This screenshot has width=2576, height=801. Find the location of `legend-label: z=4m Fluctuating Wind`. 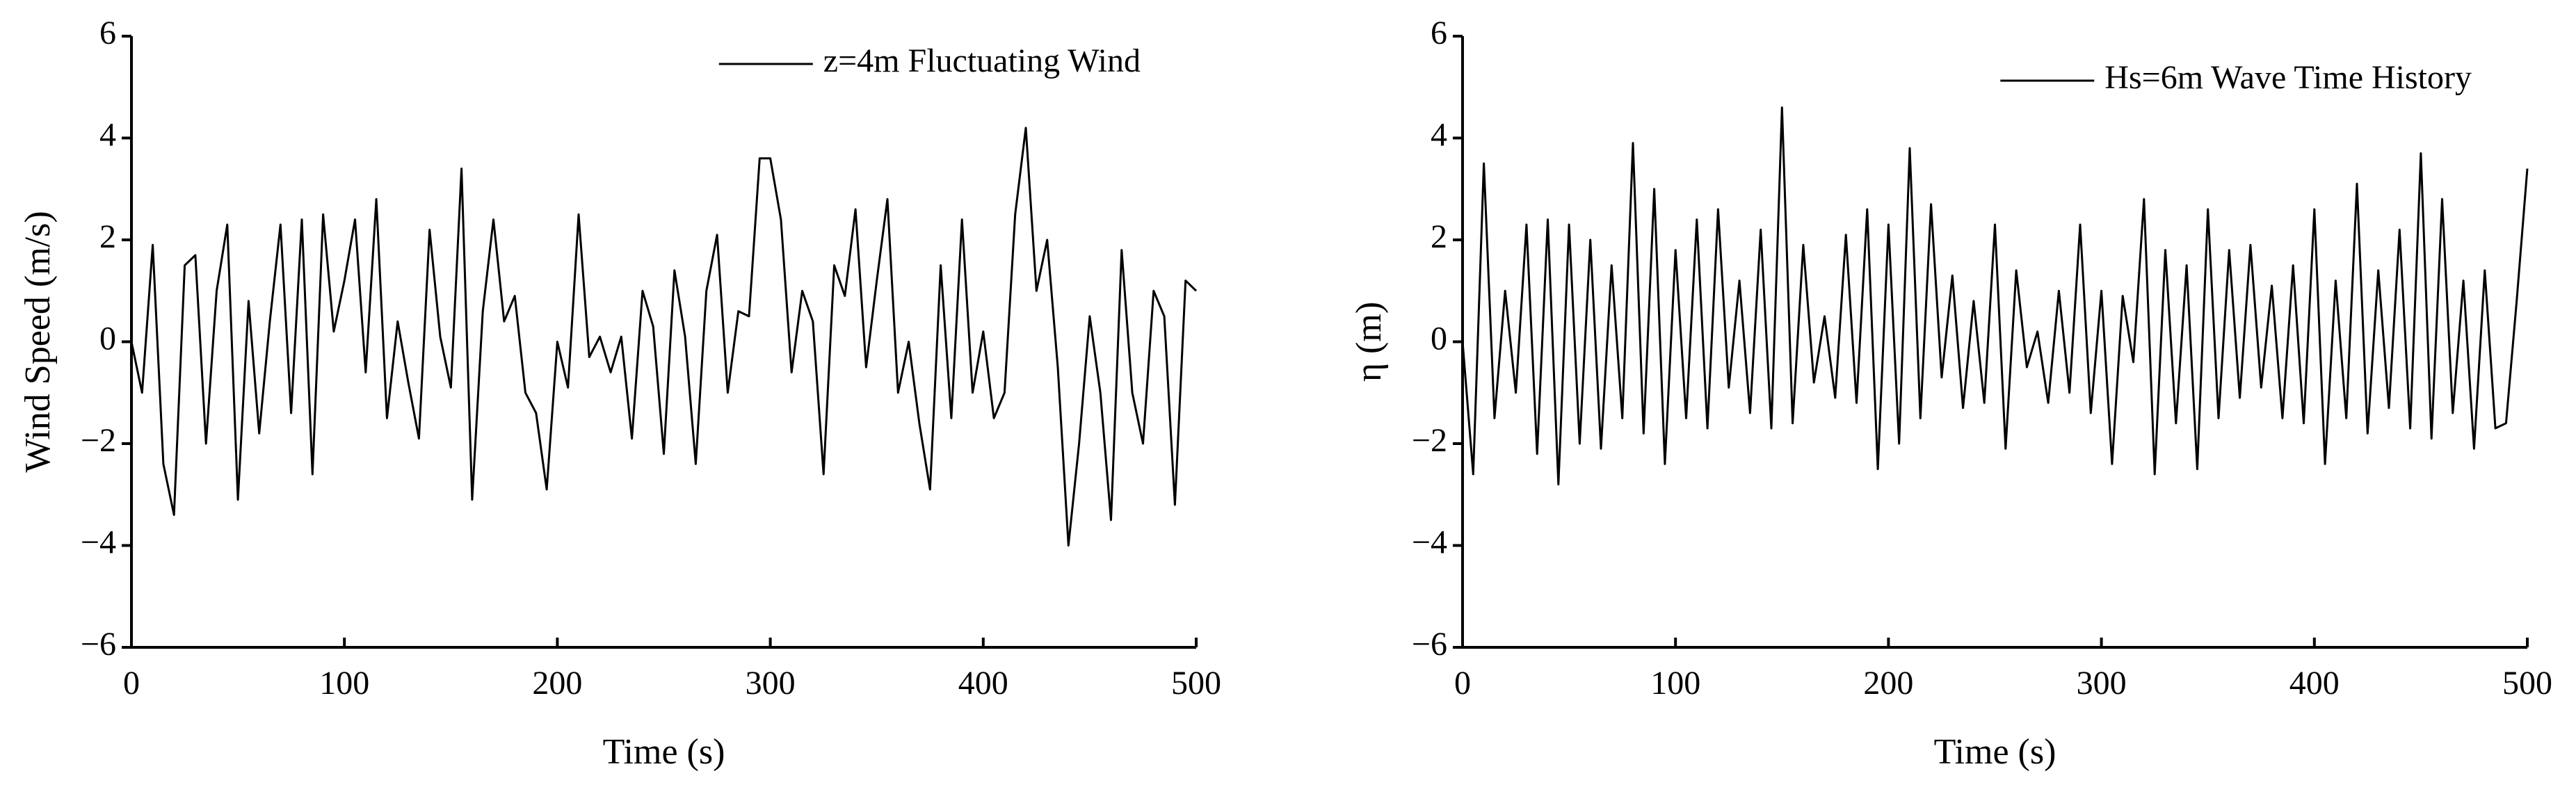

legend-label: z=4m Fluctuating Wind is located at coordinates (982, 60).